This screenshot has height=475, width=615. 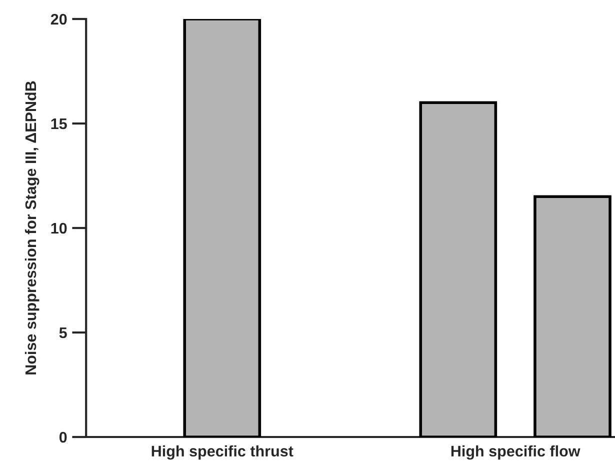 I want to click on y-tick-label: 10, so click(x=59, y=228).